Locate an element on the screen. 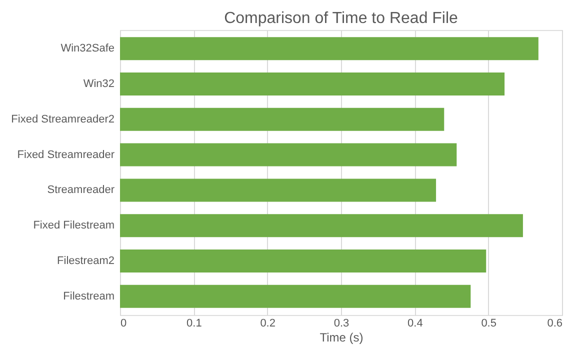  x-tick-label: 0.3 is located at coordinates (342, 324).